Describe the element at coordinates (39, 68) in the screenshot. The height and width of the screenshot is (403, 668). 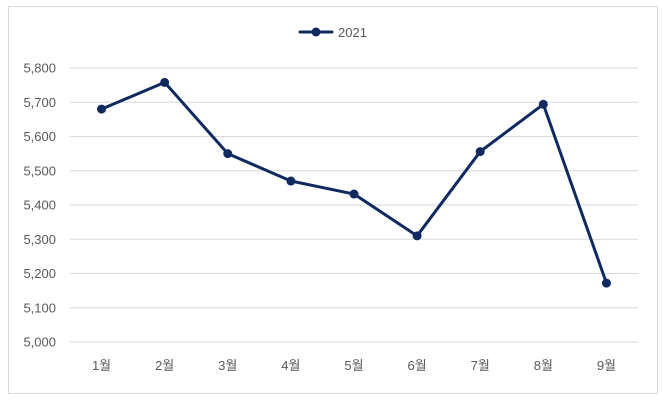
I see `y-tick-label: 5,800` at that location.